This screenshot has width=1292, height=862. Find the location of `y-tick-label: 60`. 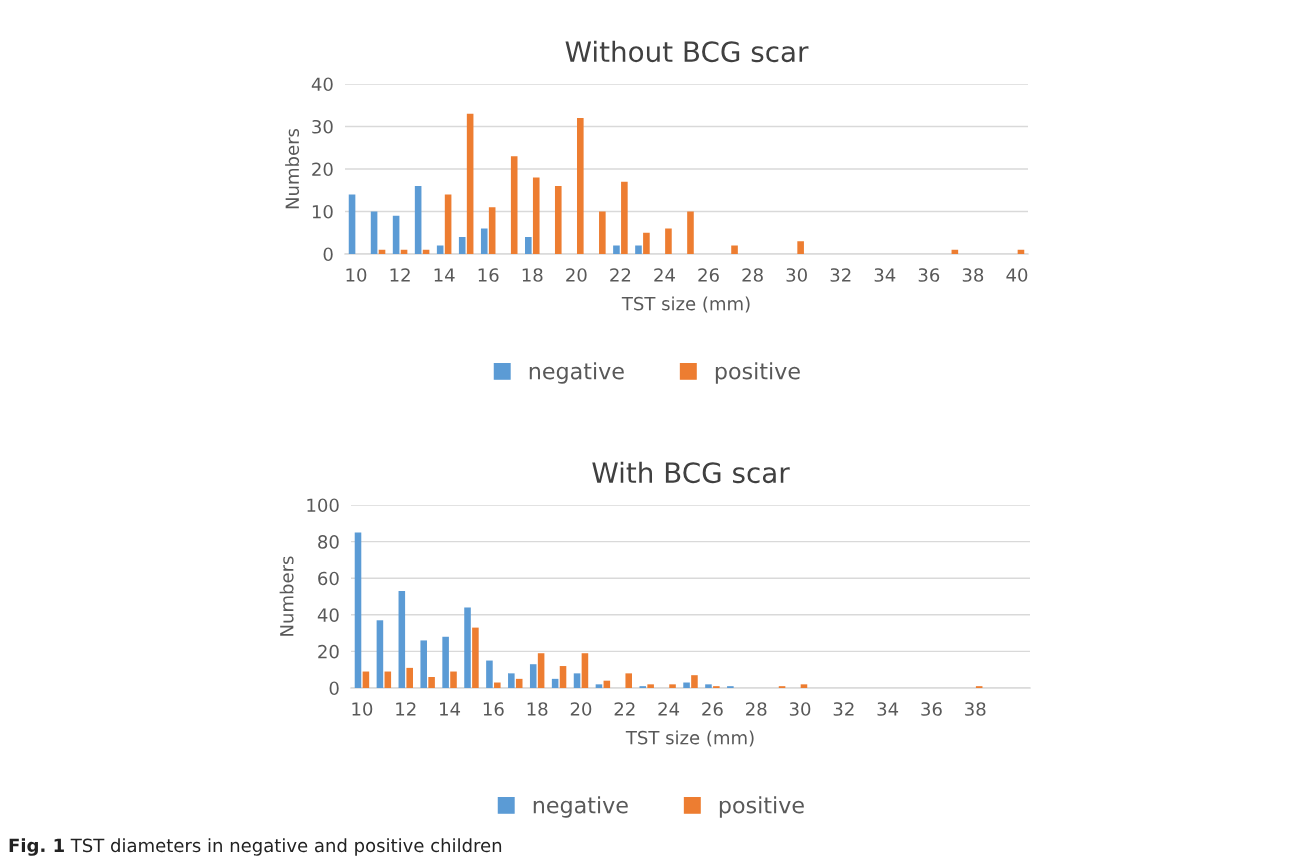

y-tick-label: 60 is located at coordinates (328, 578).